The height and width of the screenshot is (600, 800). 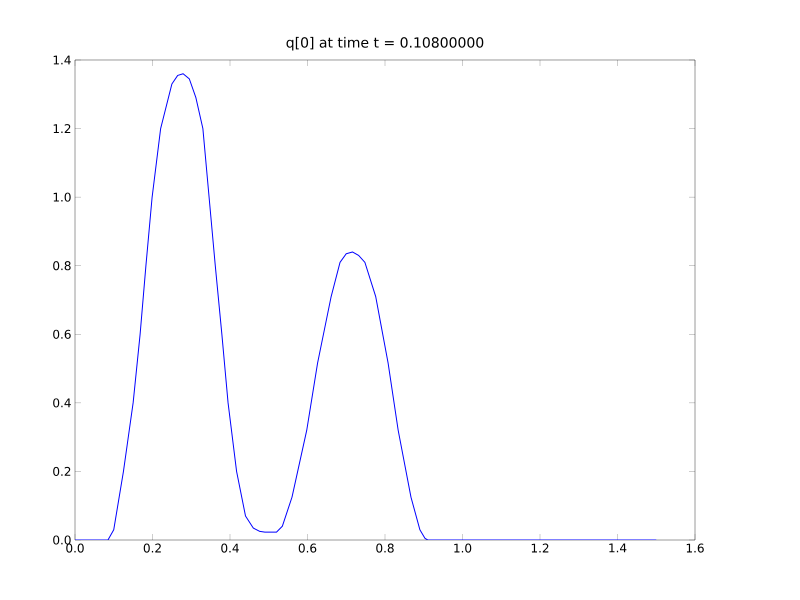 What do you see at coordinates (62, 197) in the screenshot?
I see `y-tick-label: 1.0` at bounding box center [62, 197].